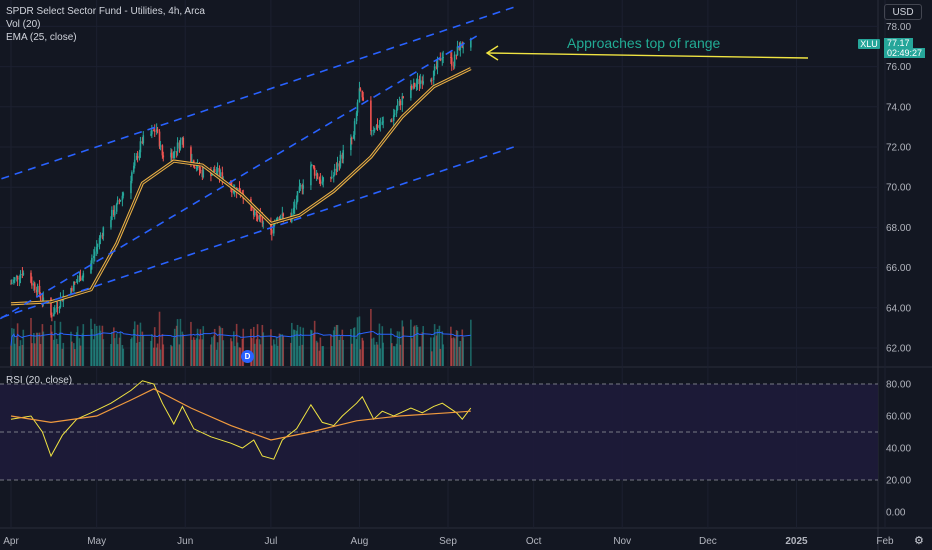 Image resolution: width=932 pixels, height=550 pixels. Describe the element at coordinates (647, 53) in the screenshot. I see `annotation-arrow` at that location.